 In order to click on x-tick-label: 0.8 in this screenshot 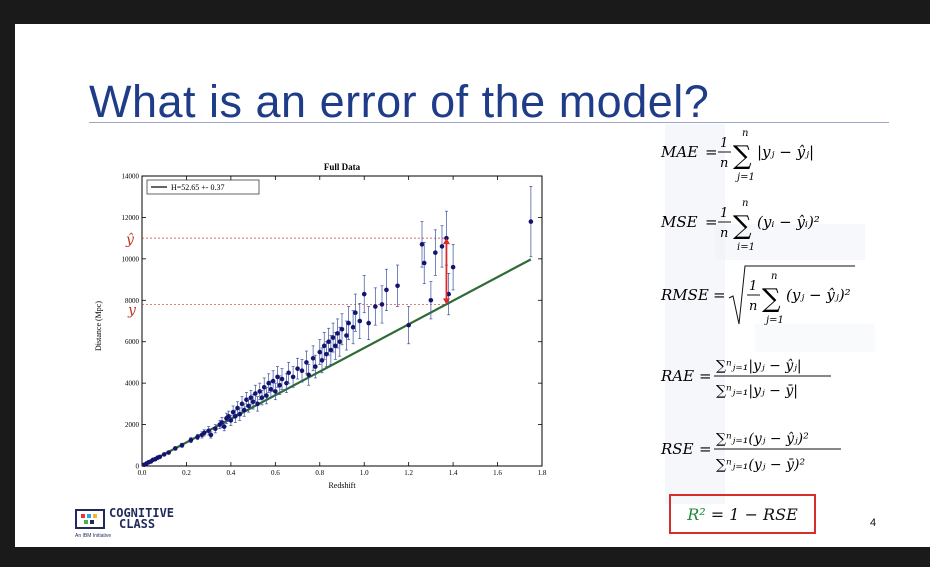, I will do `click(319, 473)`.